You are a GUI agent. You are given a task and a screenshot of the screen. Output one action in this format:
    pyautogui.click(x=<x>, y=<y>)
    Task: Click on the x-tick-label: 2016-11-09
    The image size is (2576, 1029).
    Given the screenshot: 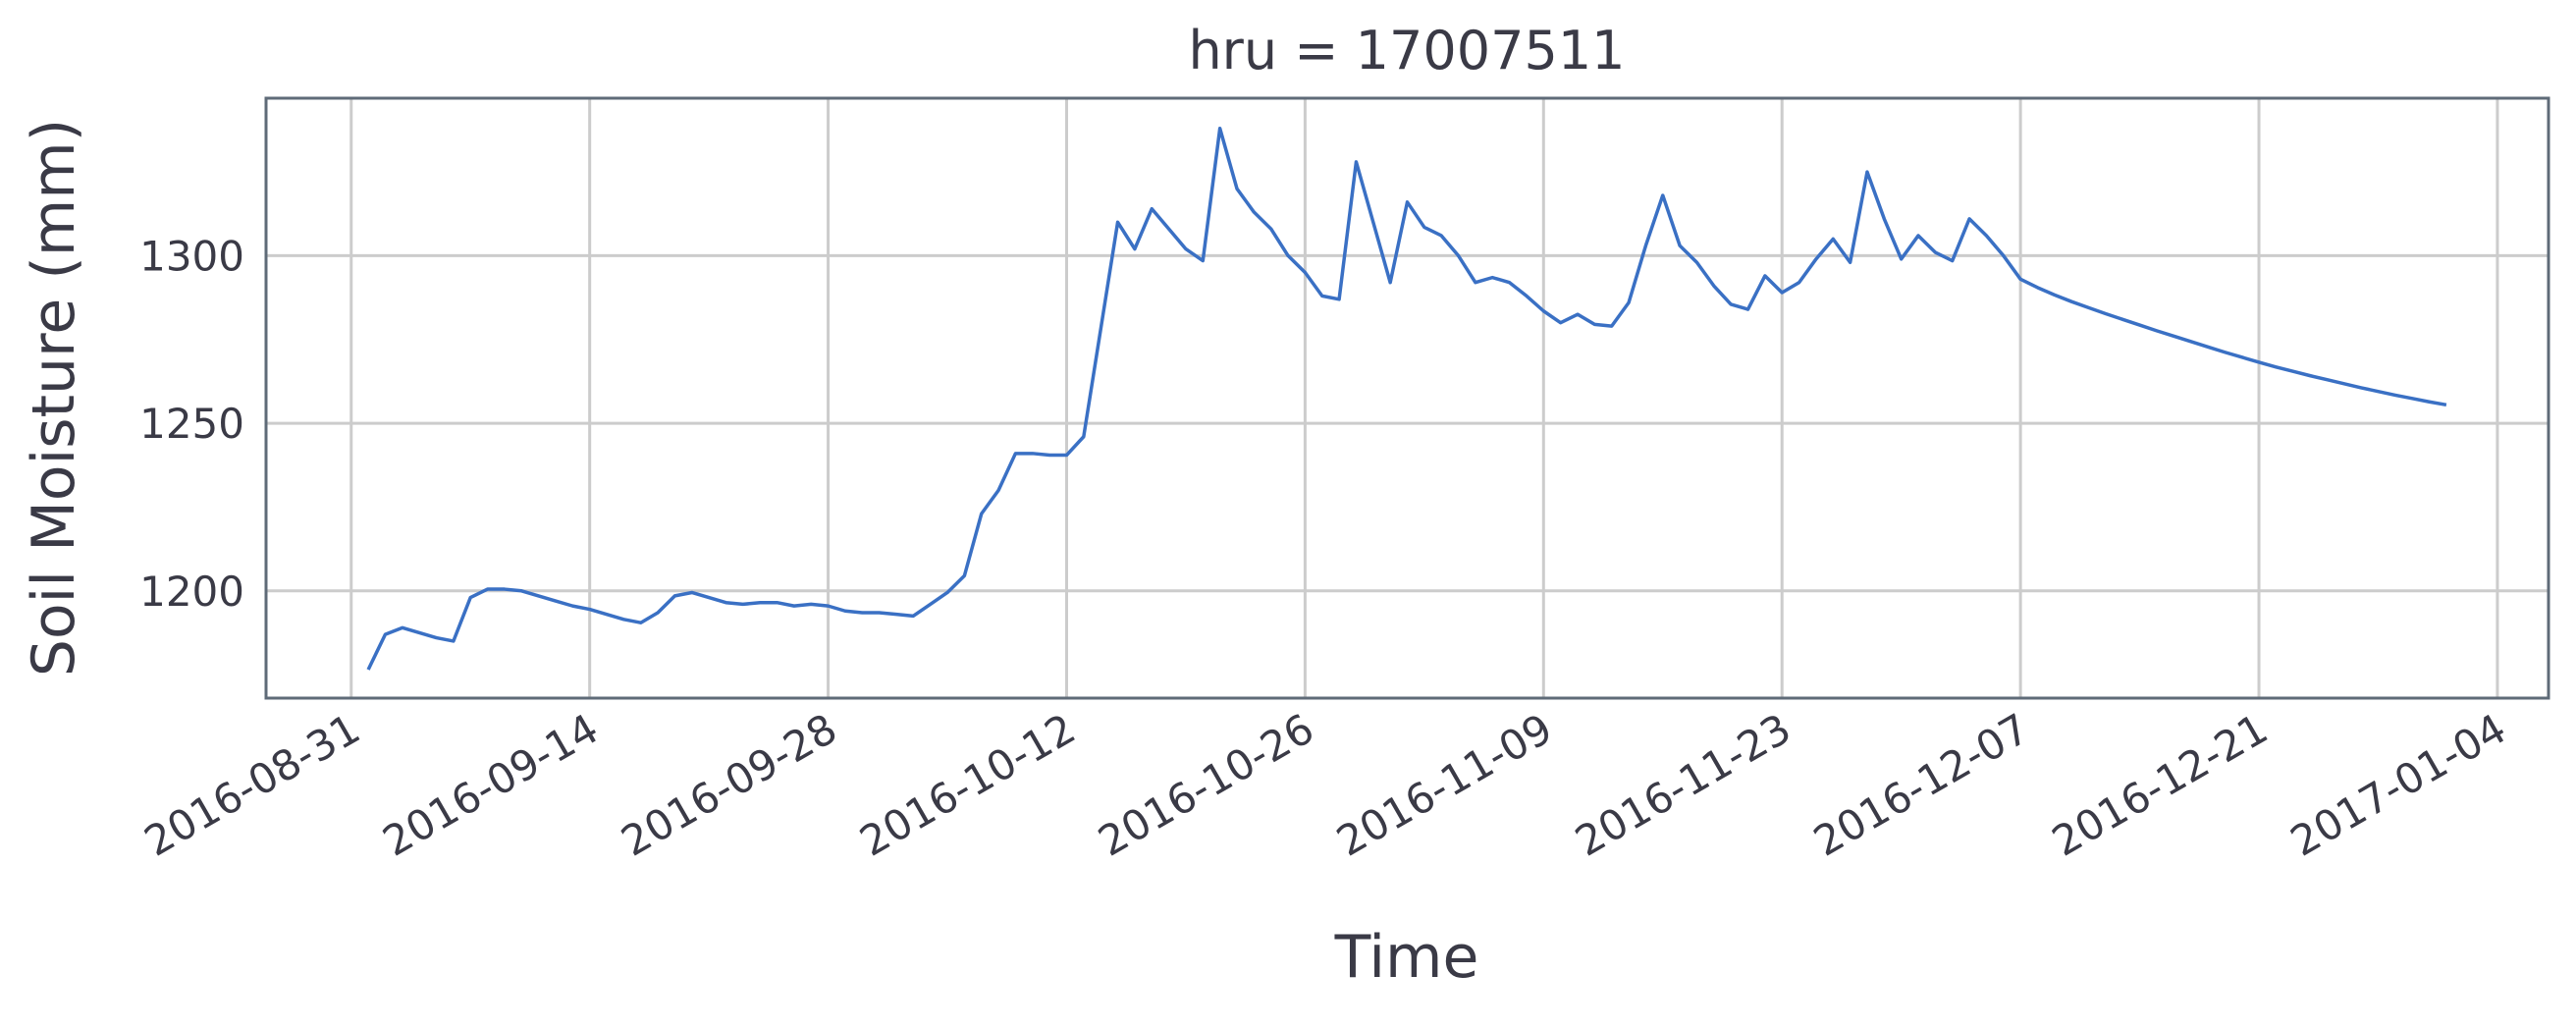 What is the action you would take?
    pyautogui.click(x=1444, y=784)
    